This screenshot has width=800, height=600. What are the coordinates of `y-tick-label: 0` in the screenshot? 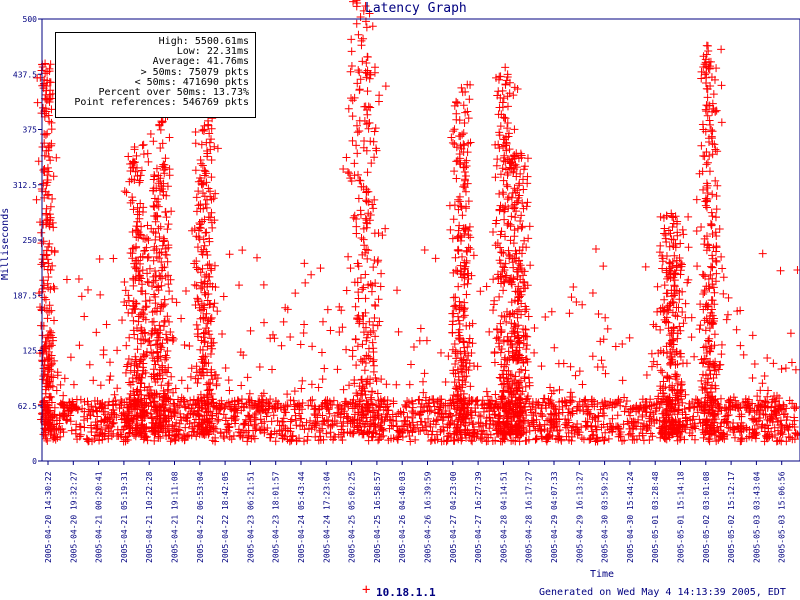 It's located at (34, 461).